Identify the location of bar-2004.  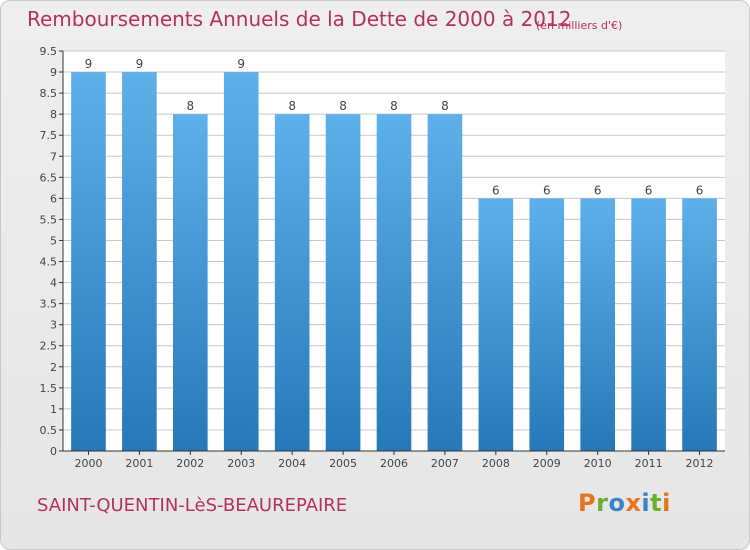
(292, 282).